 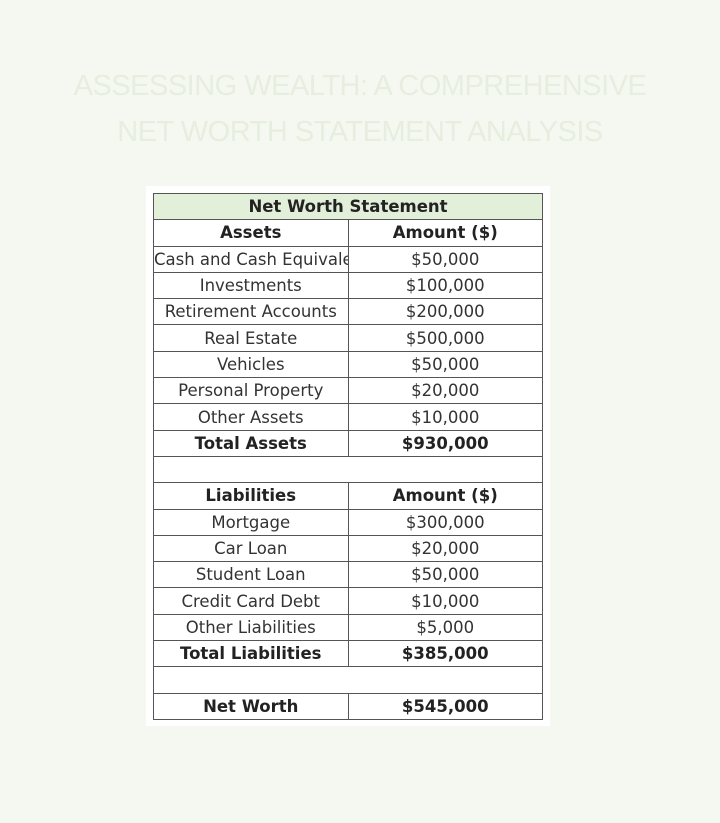 What do you see at coordinates (360, 132) in the screenshot?
I see `page-title-line2: NET WORTH STATEMENT ANALYSIS` at bounding box center [360, 132].